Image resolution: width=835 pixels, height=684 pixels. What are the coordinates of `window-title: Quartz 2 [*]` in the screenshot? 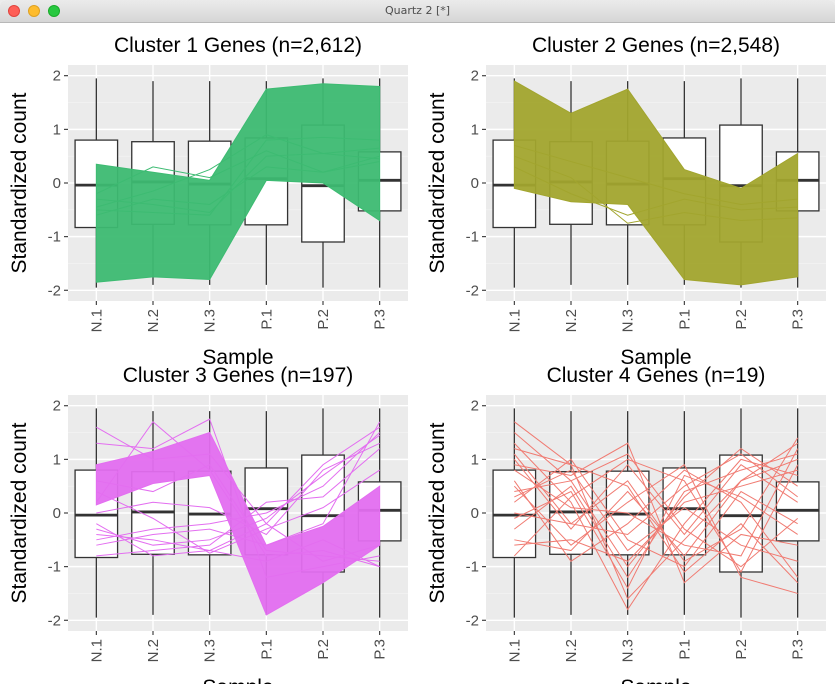 It's located at (417, 10).